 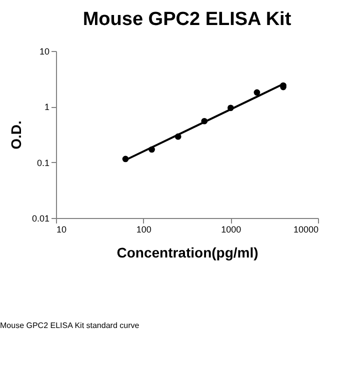 What do you see at coordinates (43, 163) in the screenshot?
I see `y-tick-label: 0.1` at bounding box center [43, 163].